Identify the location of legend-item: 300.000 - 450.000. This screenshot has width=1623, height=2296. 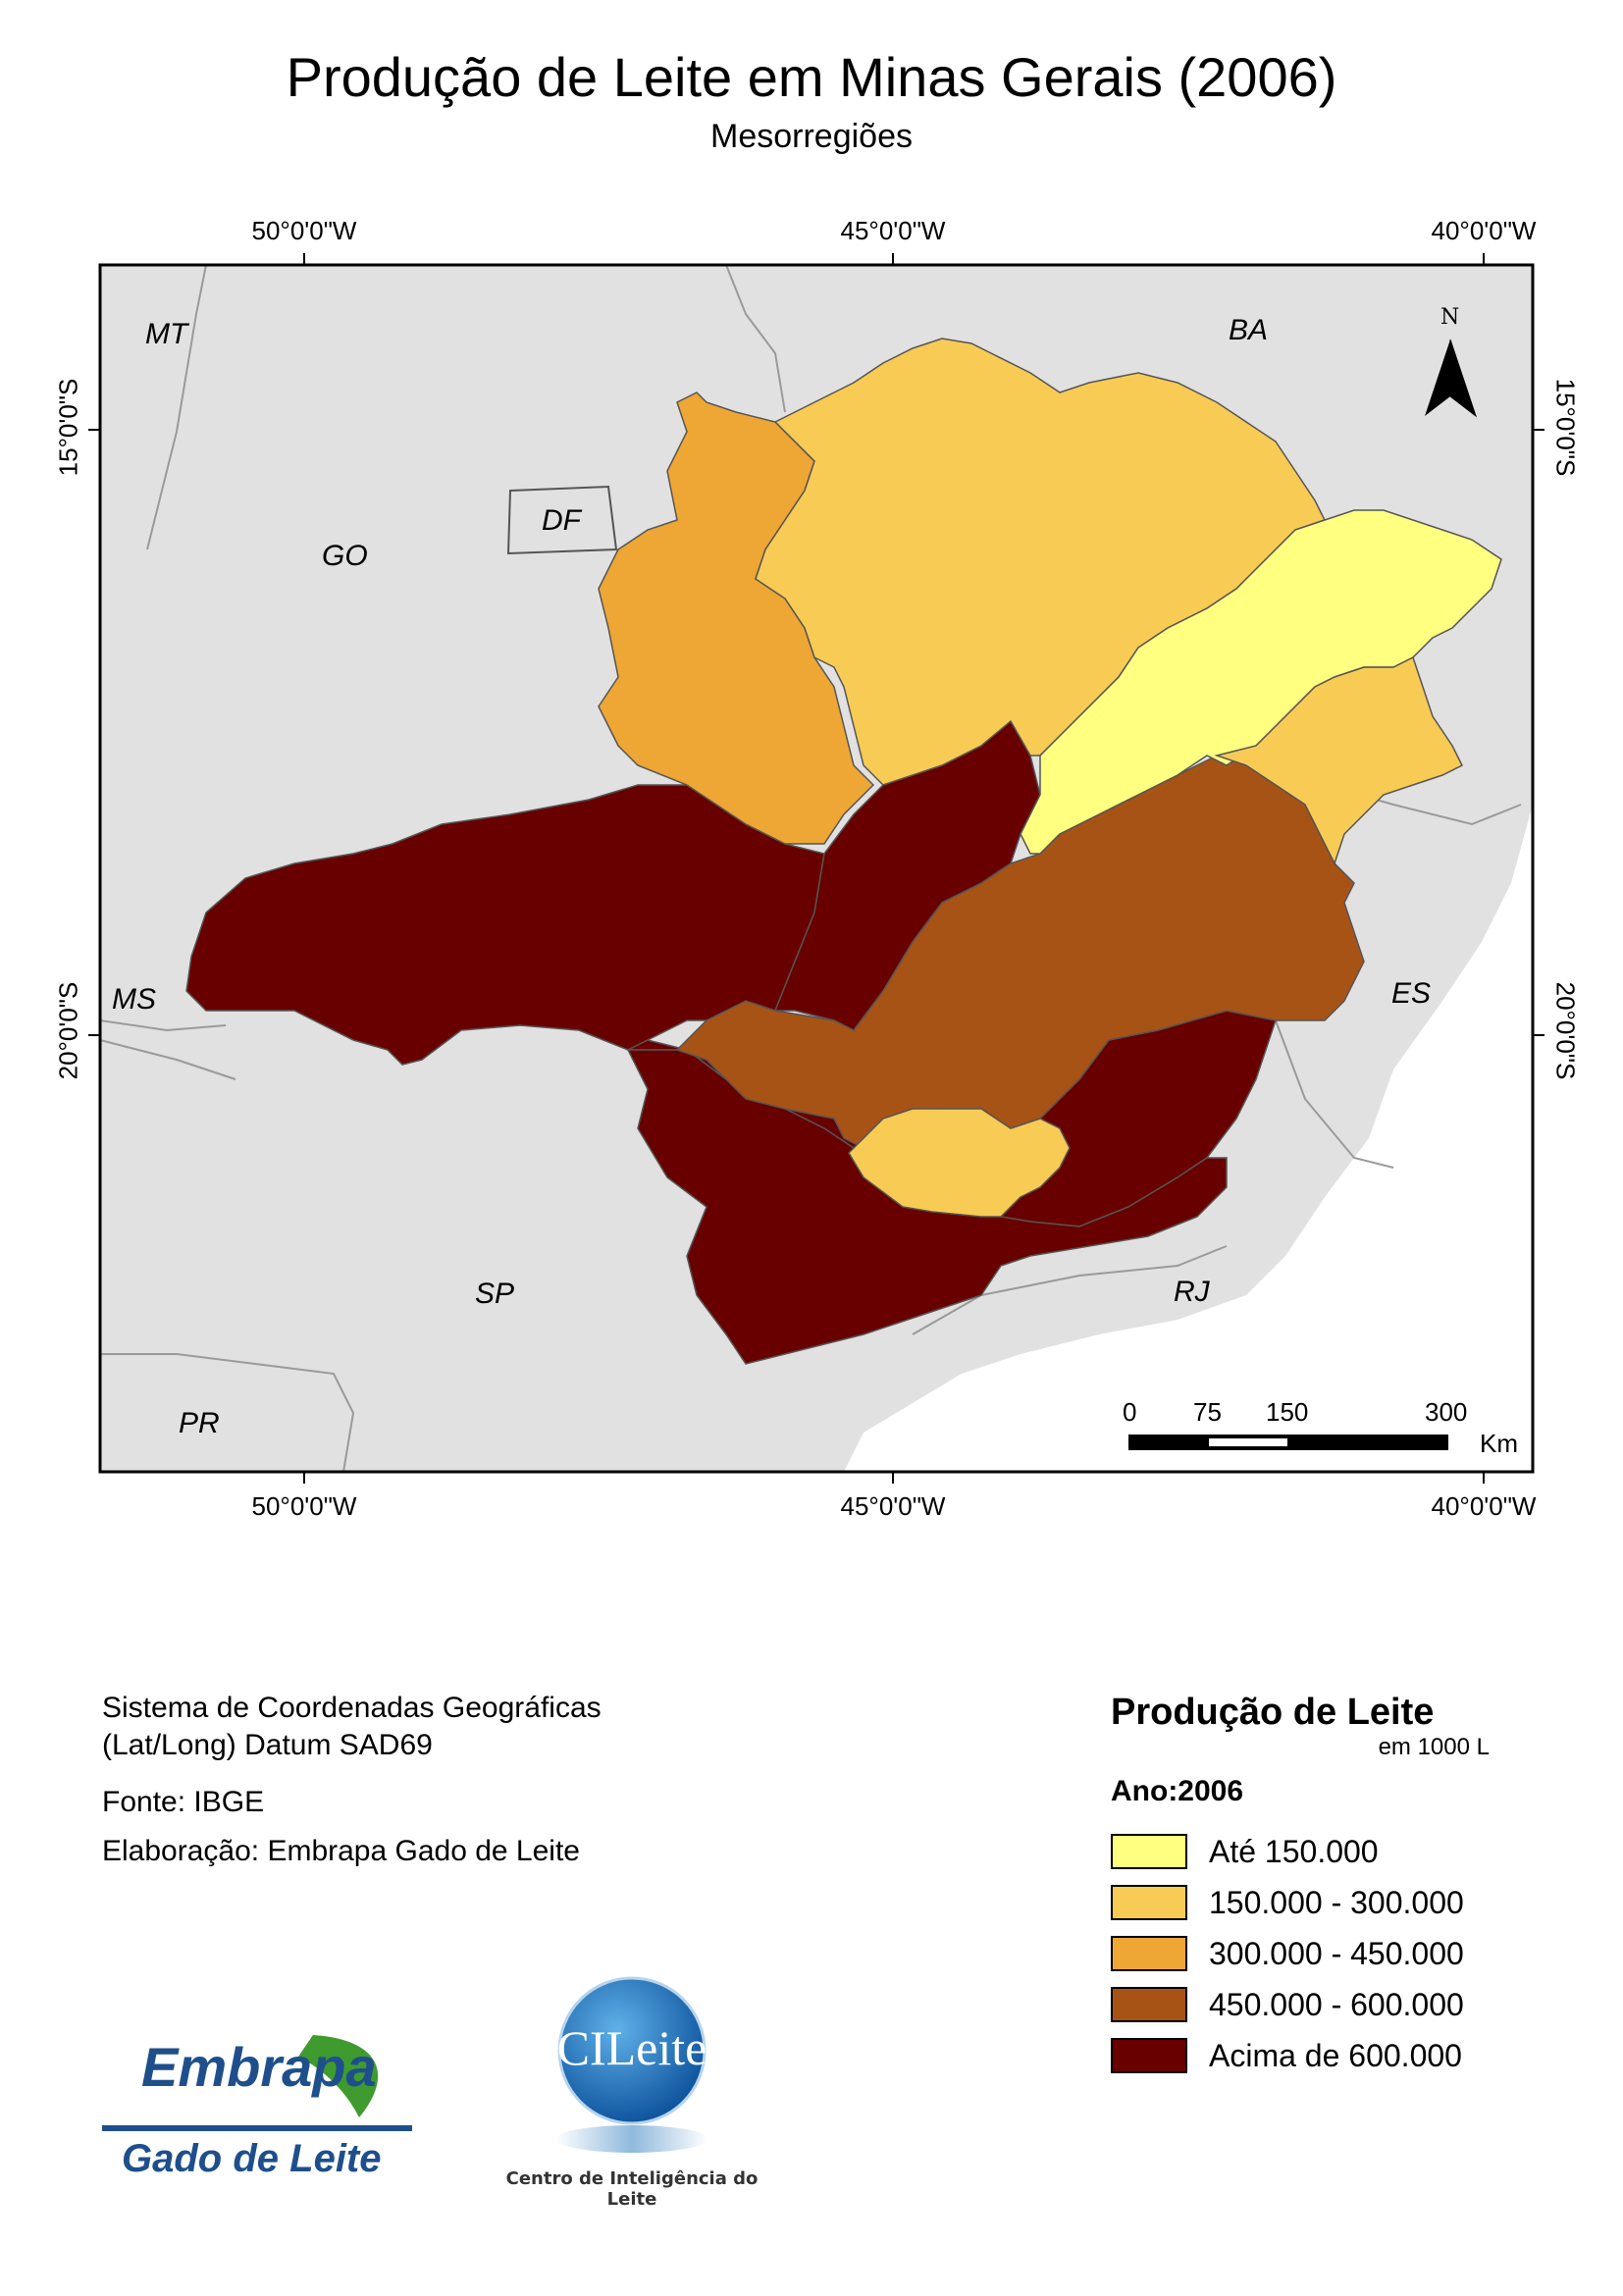
(1307, 1953).